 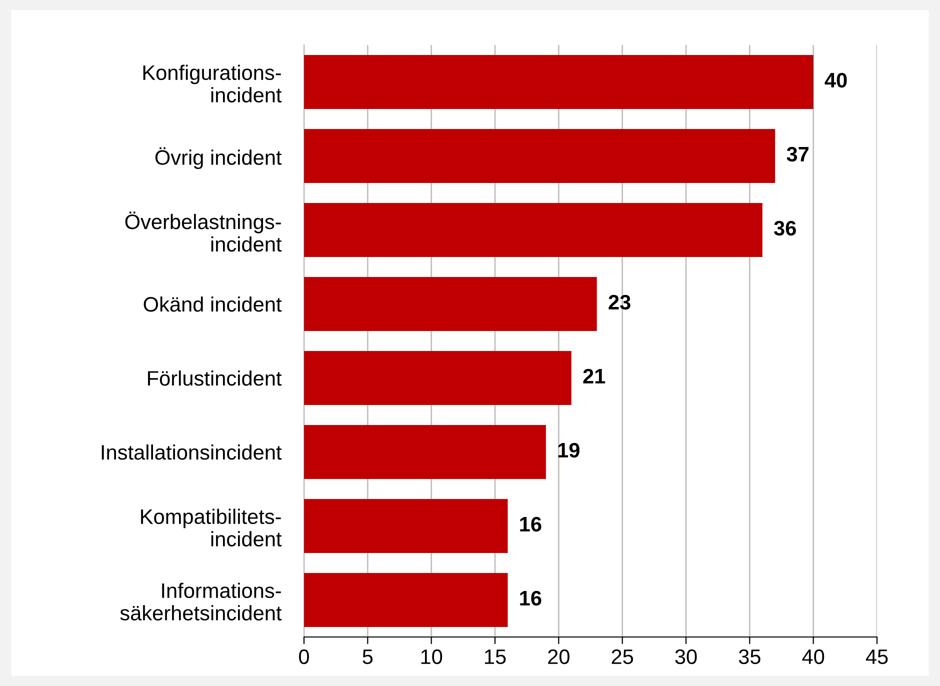 What do you see at coordinates (215, 378) in the screenshot?
I see `y-tick-label: Förlustincident` at bounding box center [215, 378].